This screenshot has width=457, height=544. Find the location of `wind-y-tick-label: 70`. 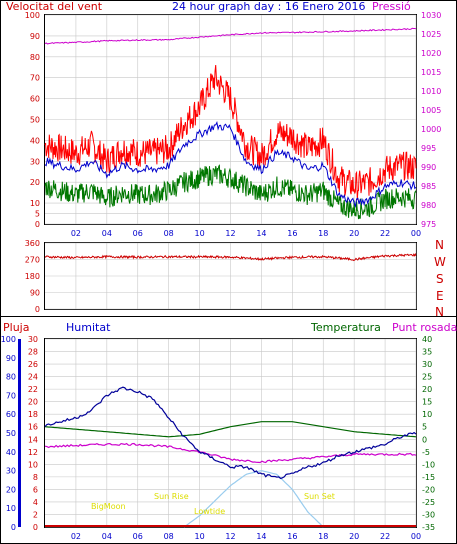

wind-y-tick-label: 70 is located at coordinates (35, 78).